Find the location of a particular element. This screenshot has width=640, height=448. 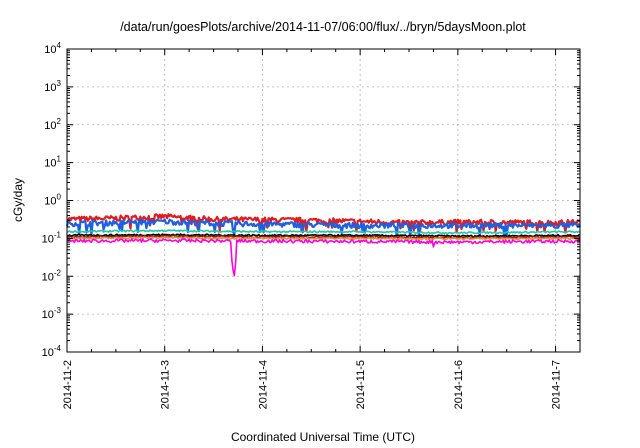

y-tick-label: 10² is located at coordinates (52, 124).